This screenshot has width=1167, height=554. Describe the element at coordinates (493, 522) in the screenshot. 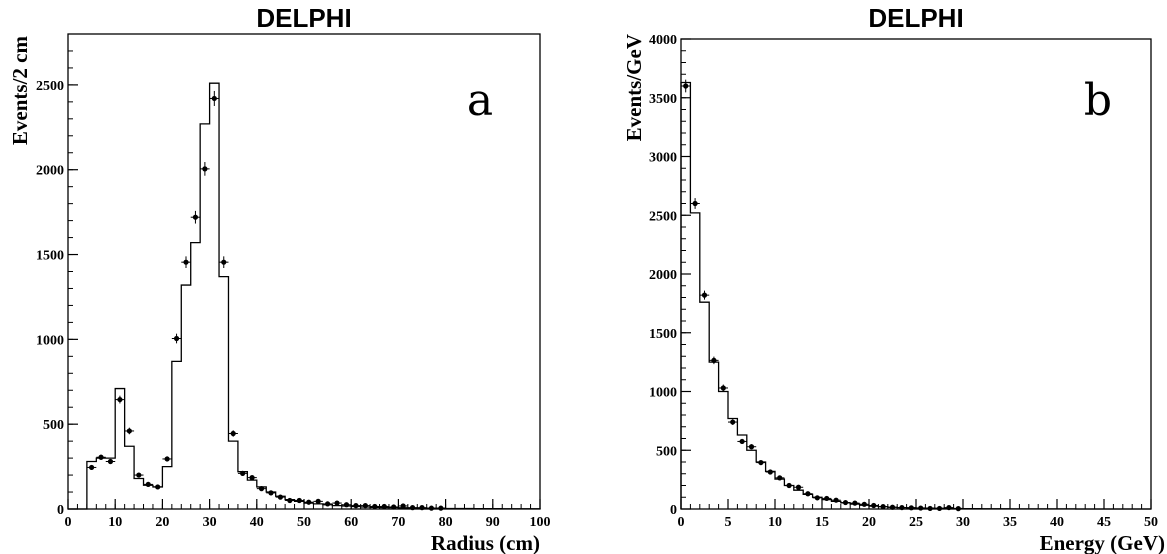

I see `x-tick-label: 90` at that location.